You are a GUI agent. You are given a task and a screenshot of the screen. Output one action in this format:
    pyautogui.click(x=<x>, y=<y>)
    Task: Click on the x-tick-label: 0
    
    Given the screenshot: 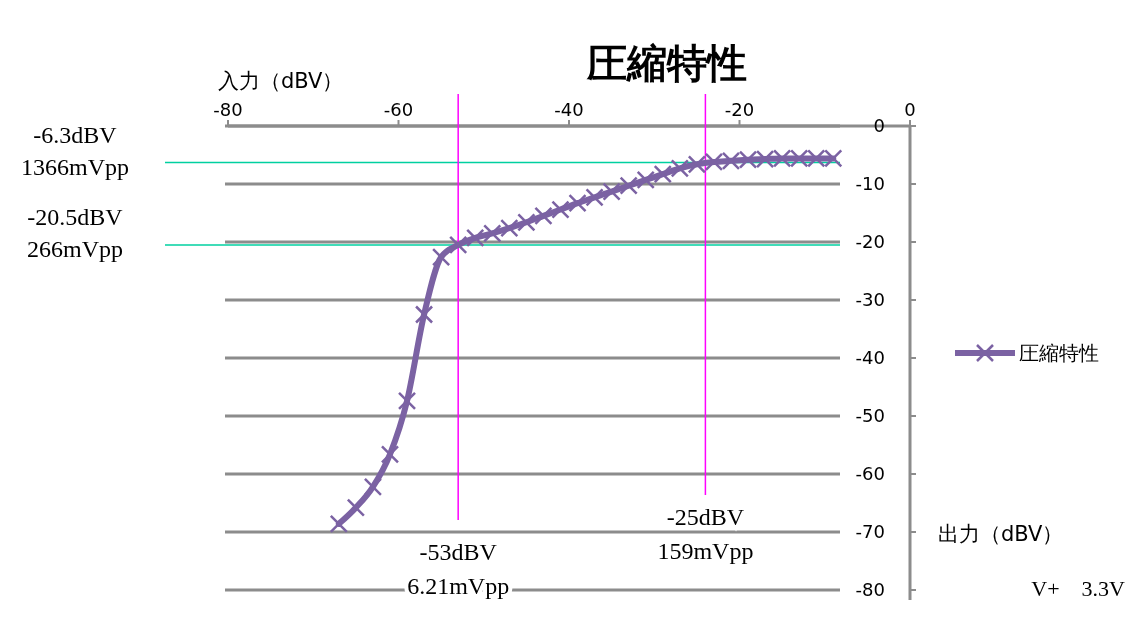 What is the action you would take?
    pyautogui.click(x=910, y=109)
    